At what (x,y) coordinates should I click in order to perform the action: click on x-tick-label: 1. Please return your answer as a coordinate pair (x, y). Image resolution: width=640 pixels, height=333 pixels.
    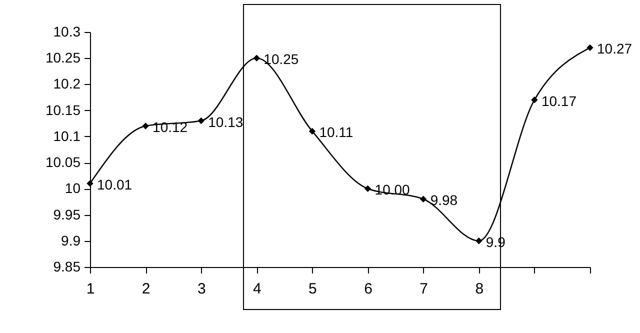
    Looking at the image, I should click on (90, 289).